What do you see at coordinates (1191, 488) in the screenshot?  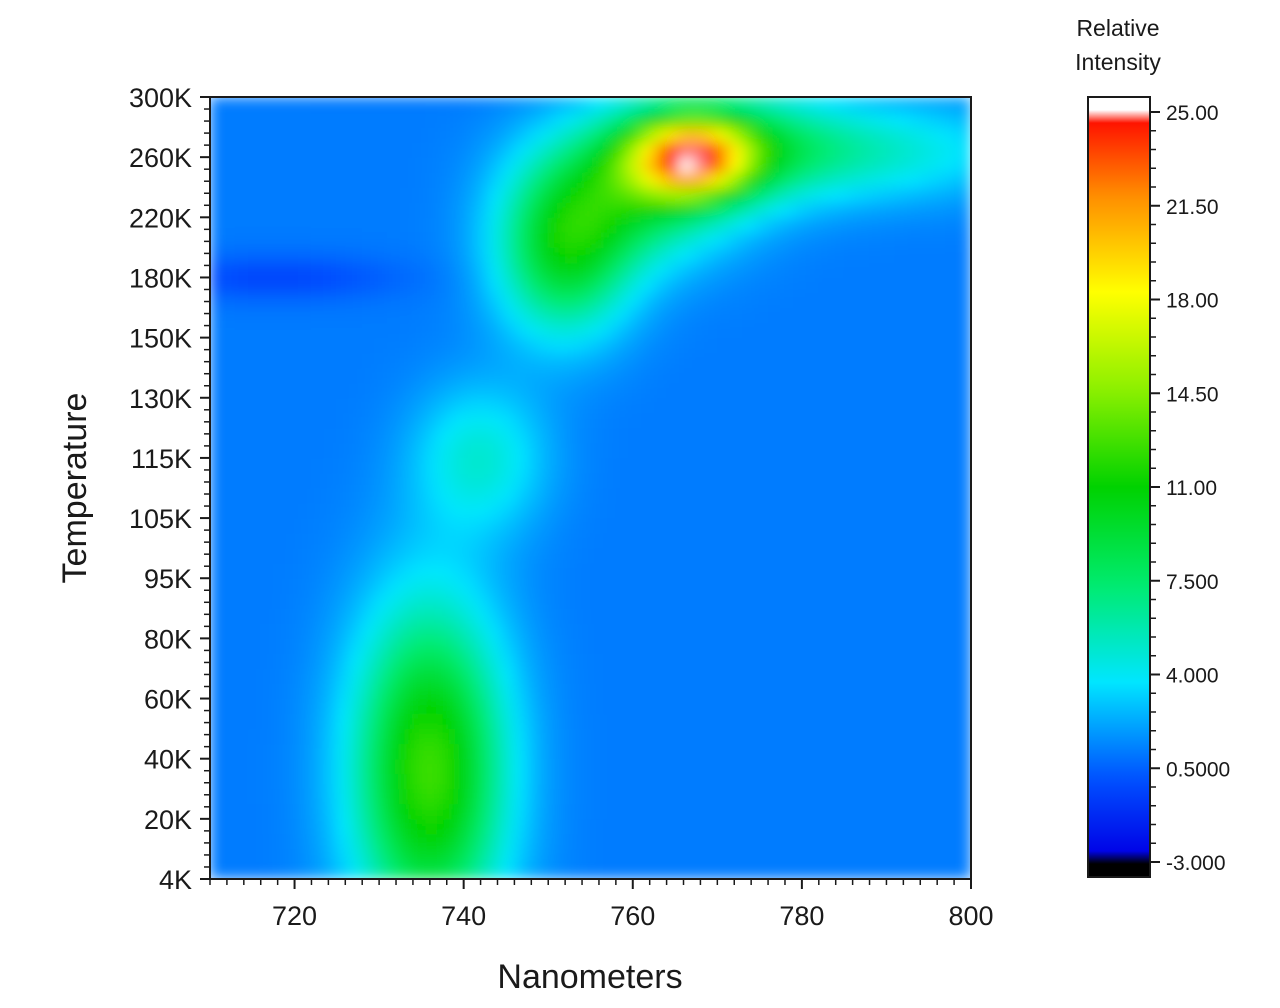 I see `colorbar-tick-label: 11.00` at bounding box center [1191, 488].